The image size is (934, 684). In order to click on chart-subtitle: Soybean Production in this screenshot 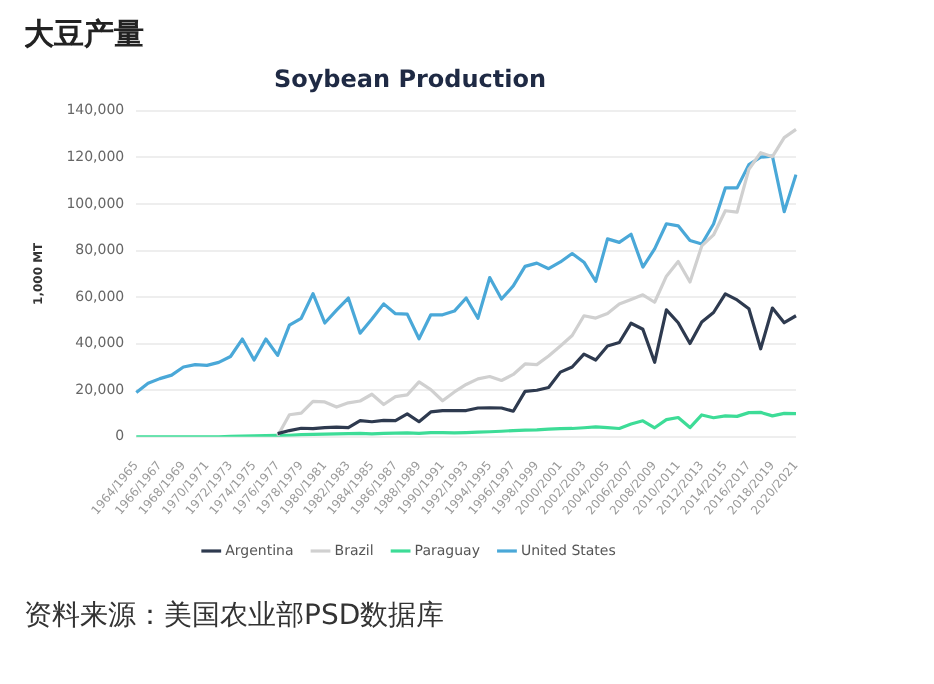, I will do `click(410, 78)`.